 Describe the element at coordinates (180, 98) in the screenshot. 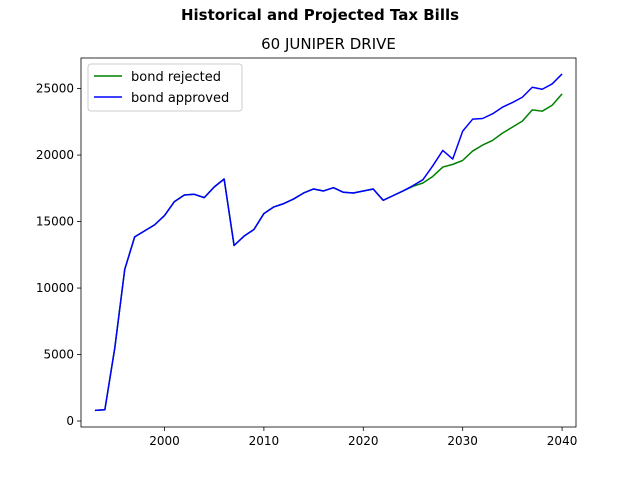

I see `legend-label: bond approved` at that location.